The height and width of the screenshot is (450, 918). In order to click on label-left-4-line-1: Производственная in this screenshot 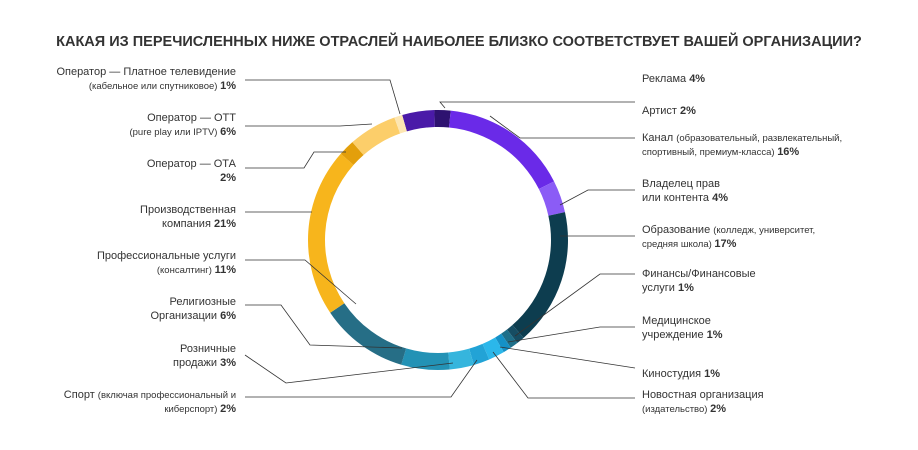, I will do `click(188, 210)`.